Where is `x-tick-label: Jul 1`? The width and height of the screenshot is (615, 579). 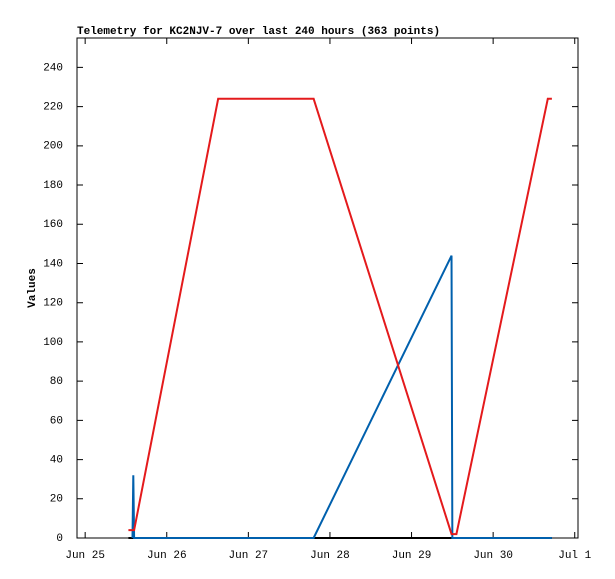 x-tick-label: Jul 1 is located at coordinates (574, 556).